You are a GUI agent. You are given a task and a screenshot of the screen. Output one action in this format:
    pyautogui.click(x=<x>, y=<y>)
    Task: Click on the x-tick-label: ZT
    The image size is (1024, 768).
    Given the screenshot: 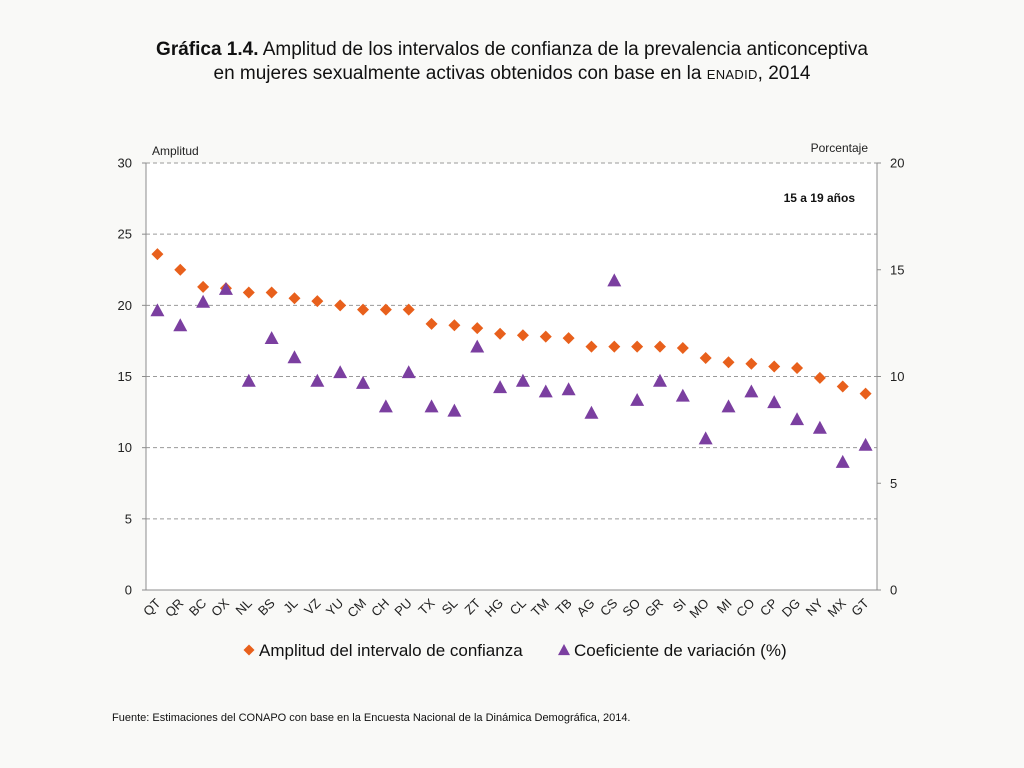 What is the action you would take?
    pyautogui.click(x=473, y=606)
    